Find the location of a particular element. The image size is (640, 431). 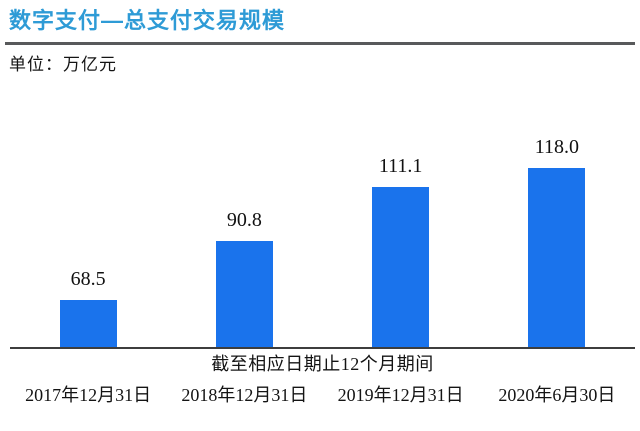

page-title: 数字支付—总支付交易规模 is located at coordinates (147, 20).